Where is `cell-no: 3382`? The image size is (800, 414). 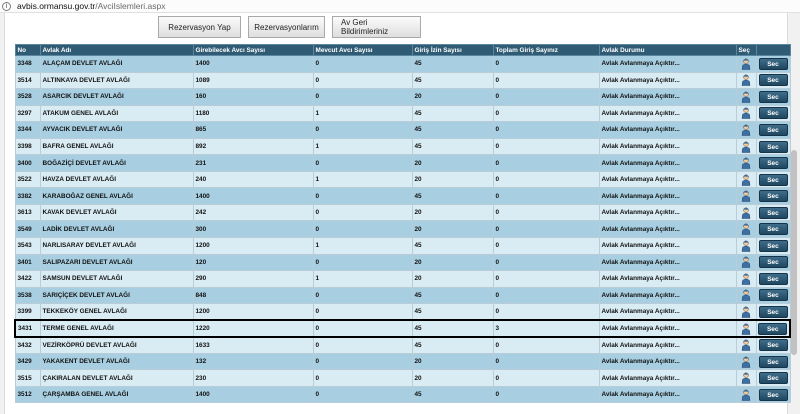
cell-no: 3382 is located at coordinates (27, 196).